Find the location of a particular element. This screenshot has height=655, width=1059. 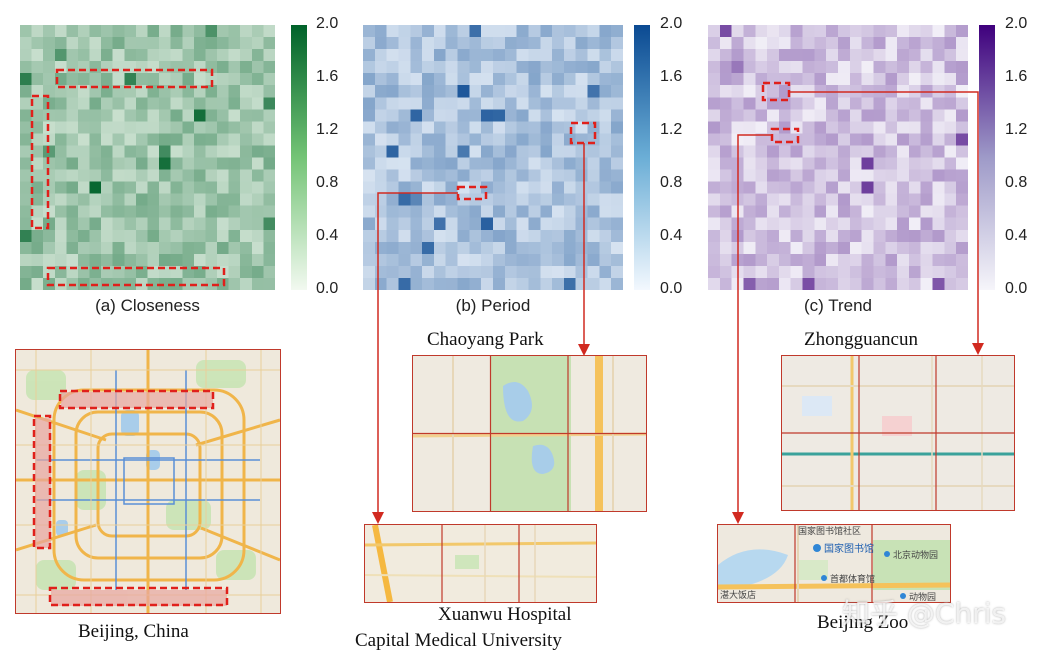

colorbar-tick: 1.2 is located at coordinates (327, 129).